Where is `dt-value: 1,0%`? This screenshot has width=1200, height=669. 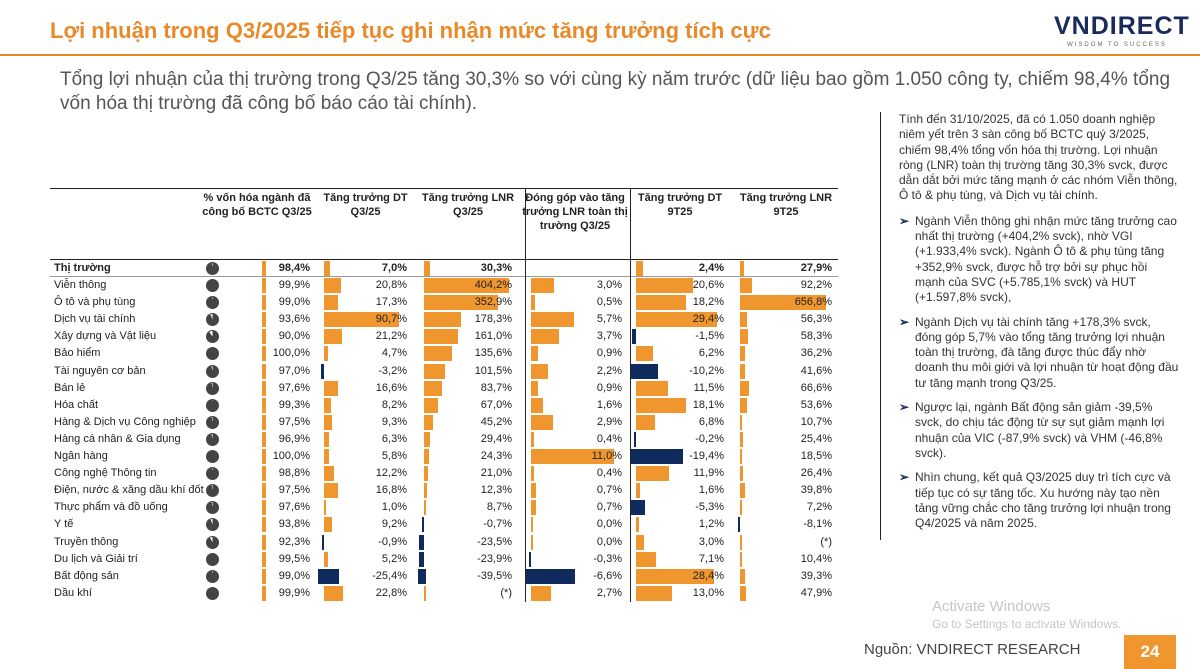 dt-value: 1,0% is located at coordinates (394, 507).